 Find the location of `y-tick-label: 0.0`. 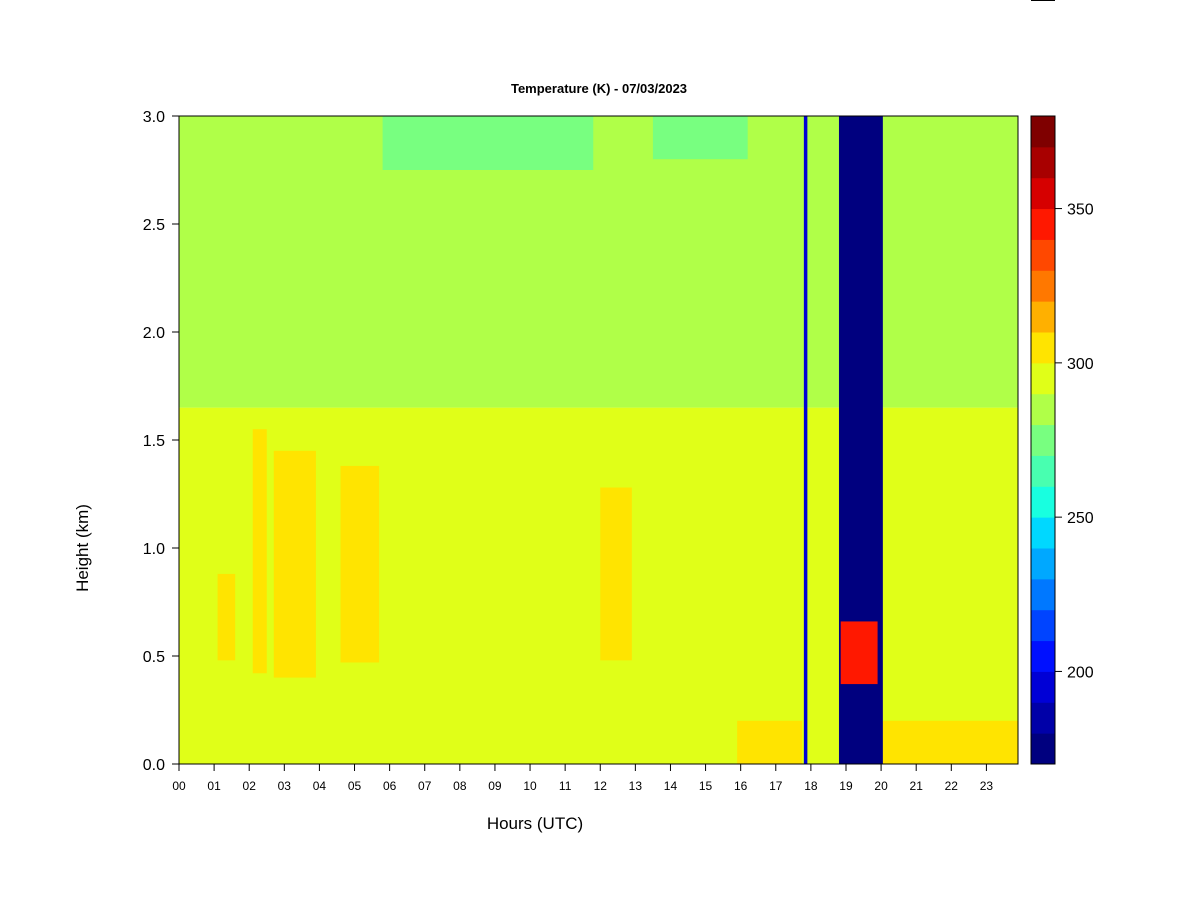

y-tick-label: 0.0 is located at coordinates (154, 765).